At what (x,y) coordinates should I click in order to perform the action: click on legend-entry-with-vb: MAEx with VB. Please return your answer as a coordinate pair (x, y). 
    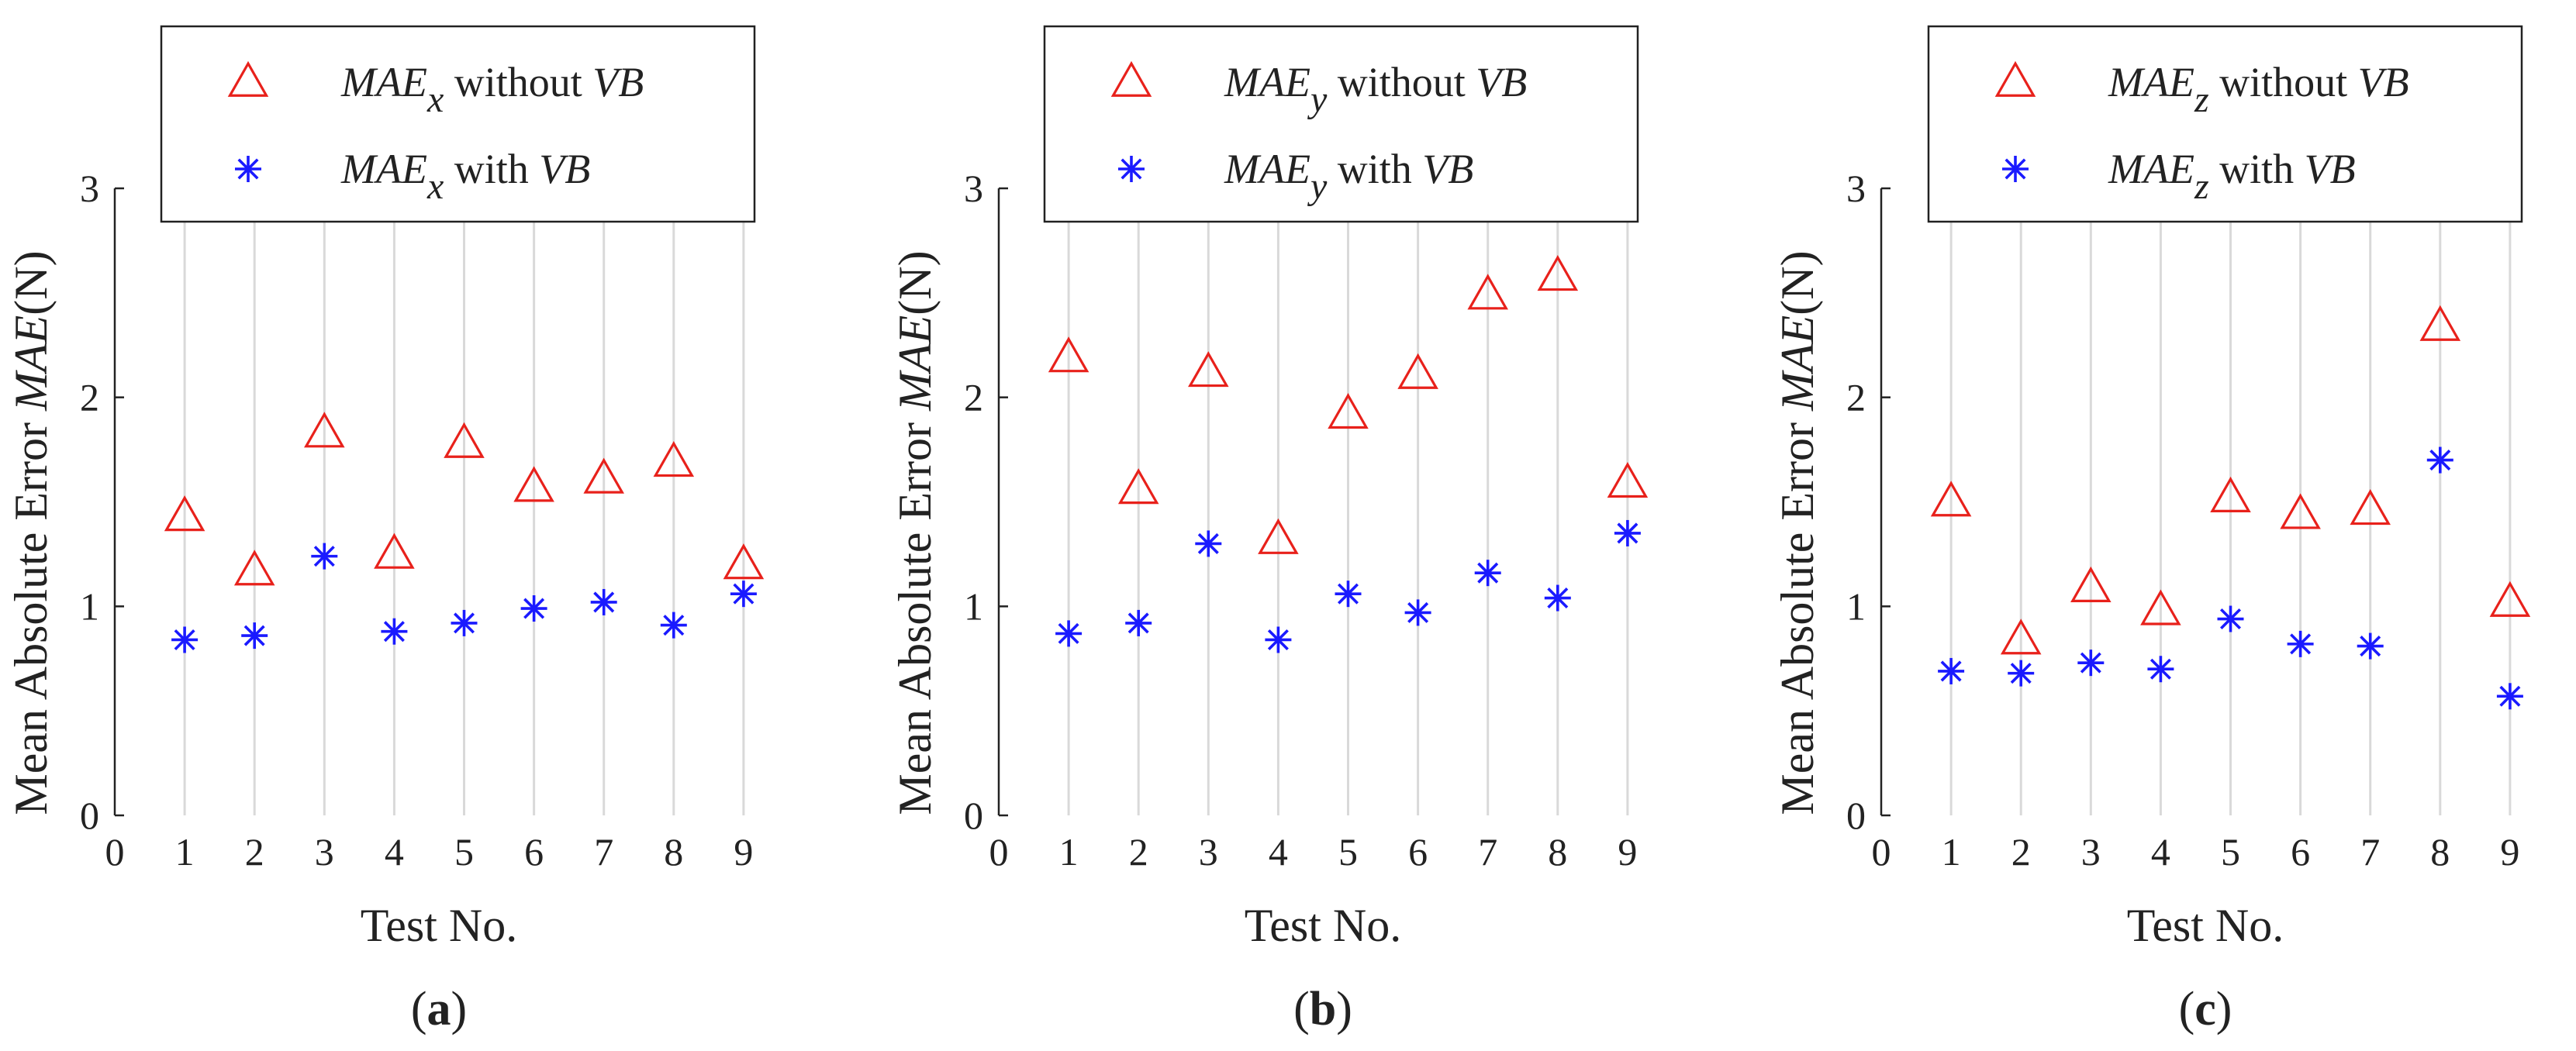
    Looking at the image, I should click on (465, 176).